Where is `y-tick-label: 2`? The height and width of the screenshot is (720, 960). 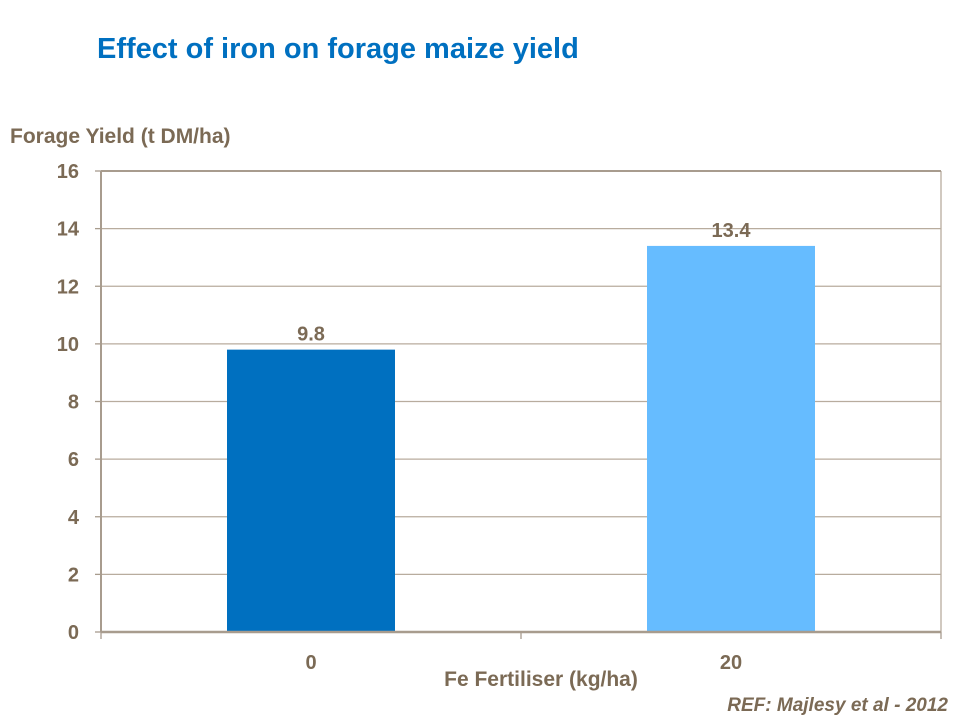
y-tick-label: 2 is located at coordinates (73, 575).